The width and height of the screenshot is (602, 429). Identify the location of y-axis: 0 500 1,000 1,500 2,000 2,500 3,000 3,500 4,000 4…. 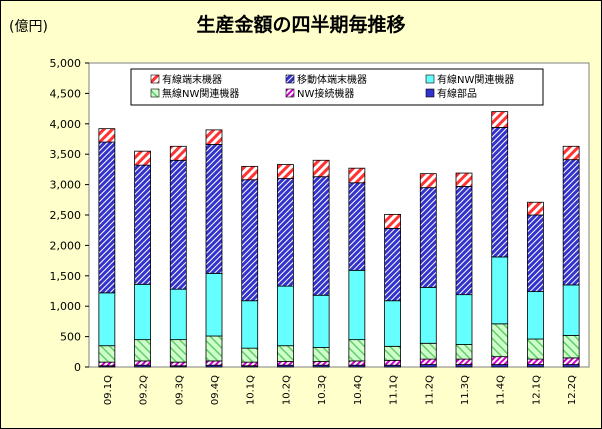
(69, 215).